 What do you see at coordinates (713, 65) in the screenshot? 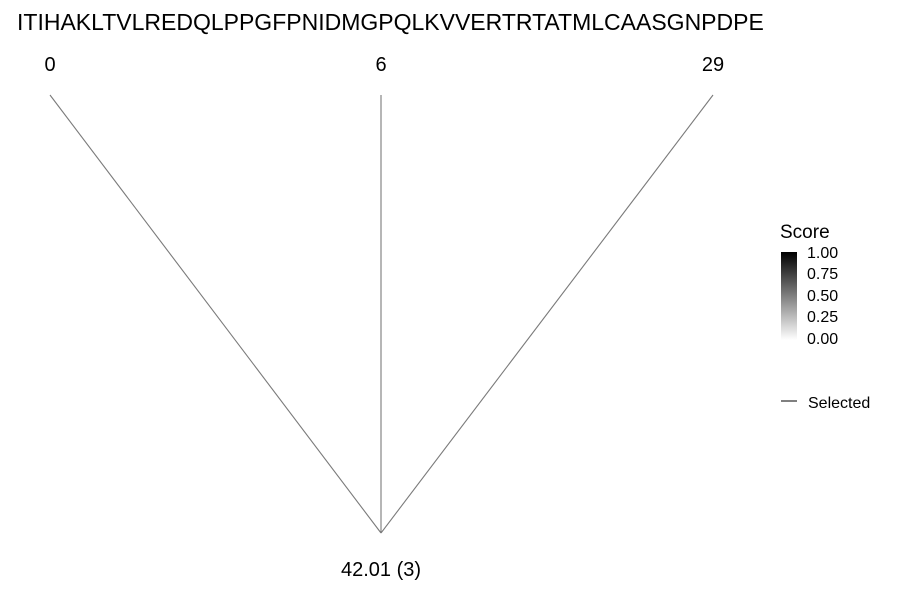
I see `leaf-label: 29` at bounding box center [713, 65].